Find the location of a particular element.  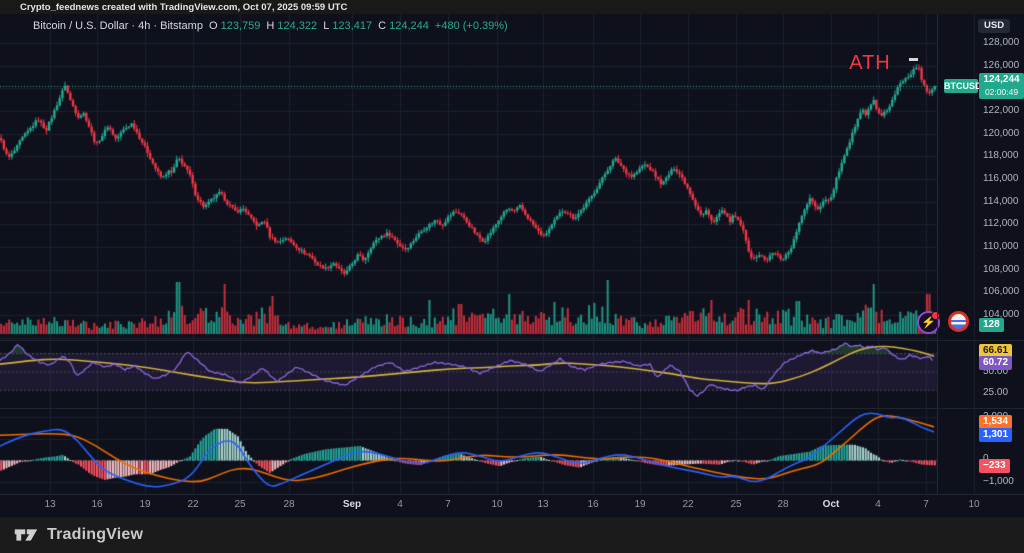

time-axis-border is located at coordinates (512, 494).